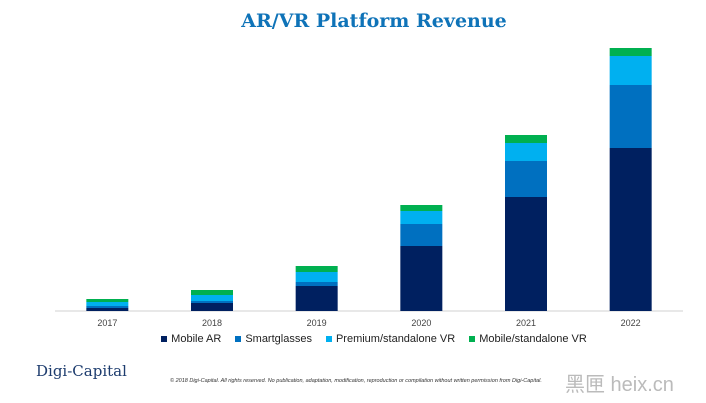 This screenshot has height=403, width=706. I want to click on x-tick-label: 2021, so click(526, 323).